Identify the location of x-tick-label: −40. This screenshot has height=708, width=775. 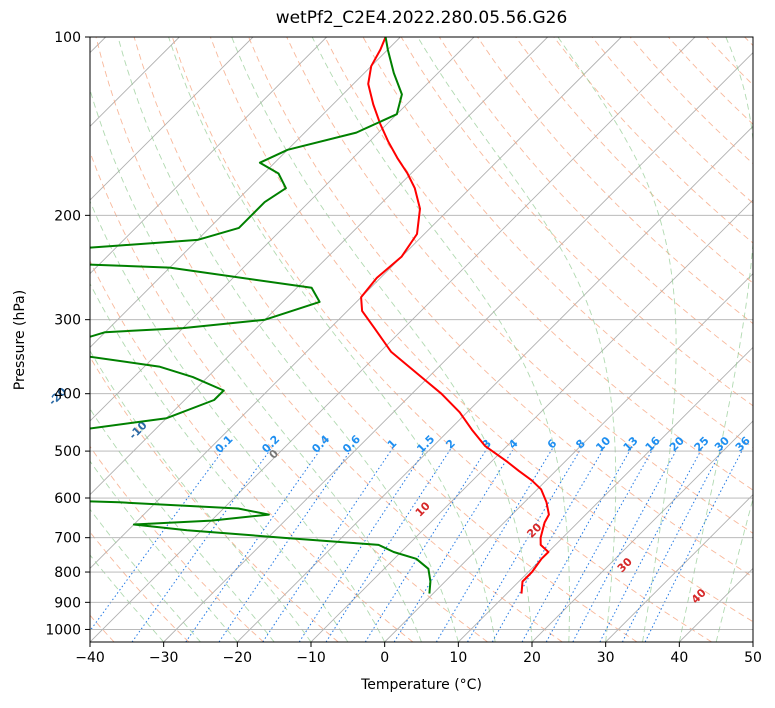
(90, 658).